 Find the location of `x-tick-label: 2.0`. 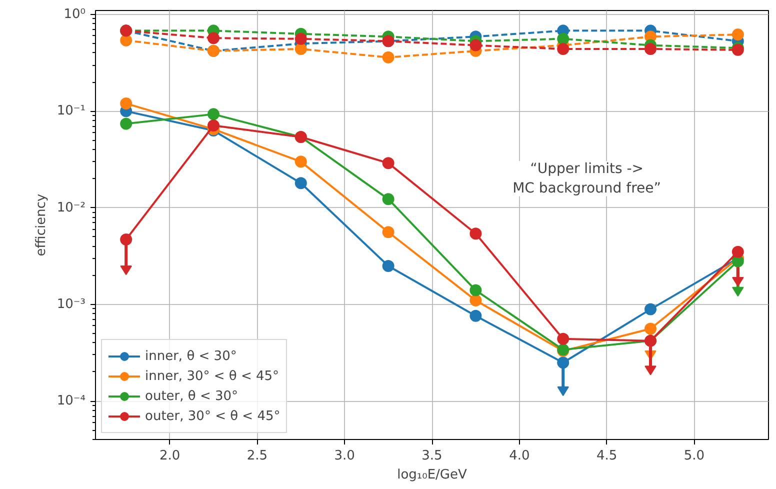

x-tick-label: 2.0 is located at coordinates (169, 456).